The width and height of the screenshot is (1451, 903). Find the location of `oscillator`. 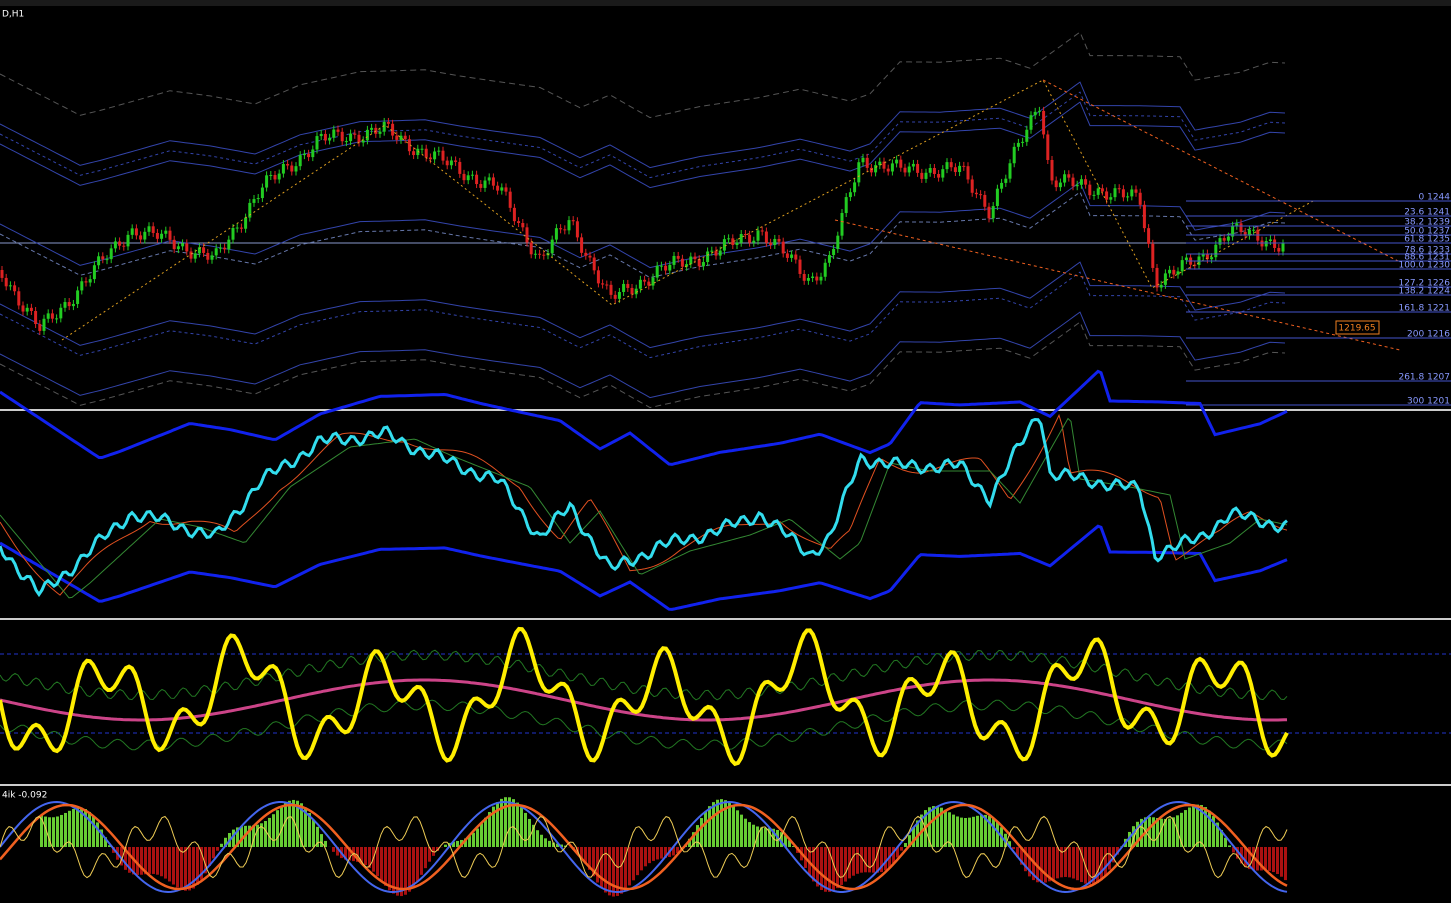

oscillator is located at coordinates (644, 696).